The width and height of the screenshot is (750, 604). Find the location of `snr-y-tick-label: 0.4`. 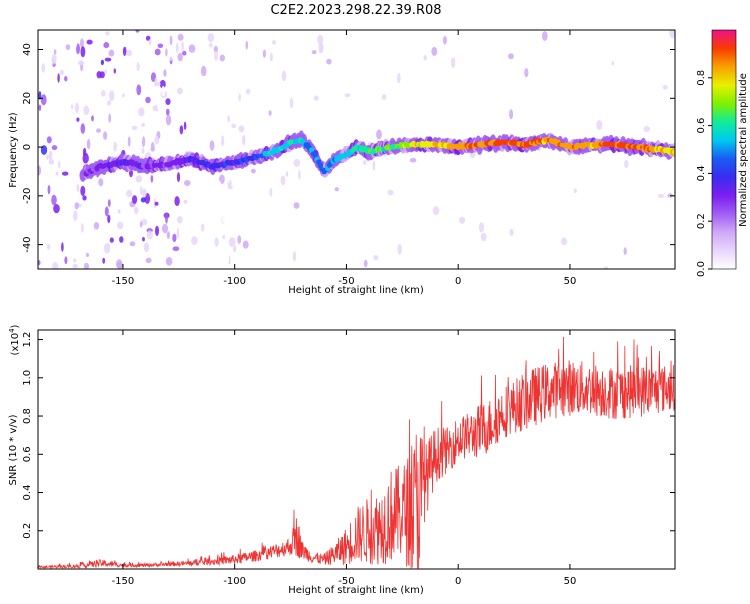

snr-y-tick-label: 0.4 is located at coordinates (27, 493).